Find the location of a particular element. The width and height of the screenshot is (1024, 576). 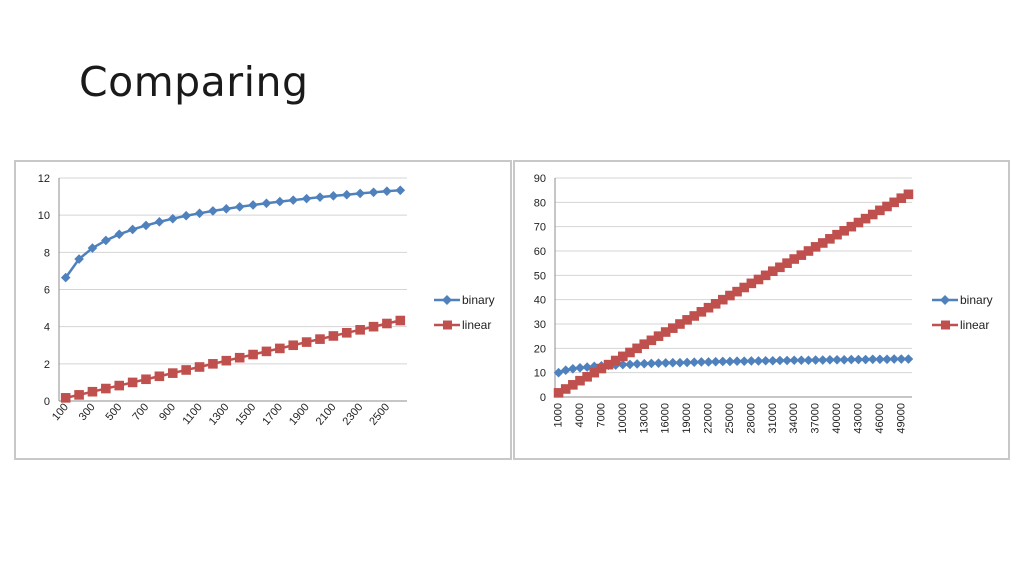

y-tick-label: 30 is located at coordinates (540, 325).